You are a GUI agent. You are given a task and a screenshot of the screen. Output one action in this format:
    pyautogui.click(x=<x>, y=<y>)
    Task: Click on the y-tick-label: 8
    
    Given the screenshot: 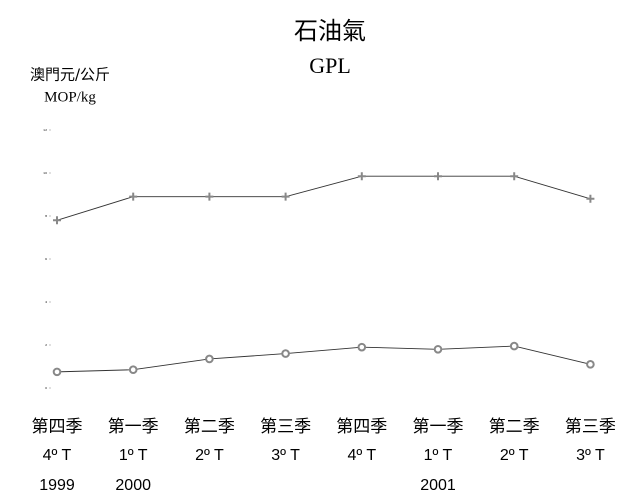 What is the action you would take?
    pyautogui.click(x=46, y=216)
    